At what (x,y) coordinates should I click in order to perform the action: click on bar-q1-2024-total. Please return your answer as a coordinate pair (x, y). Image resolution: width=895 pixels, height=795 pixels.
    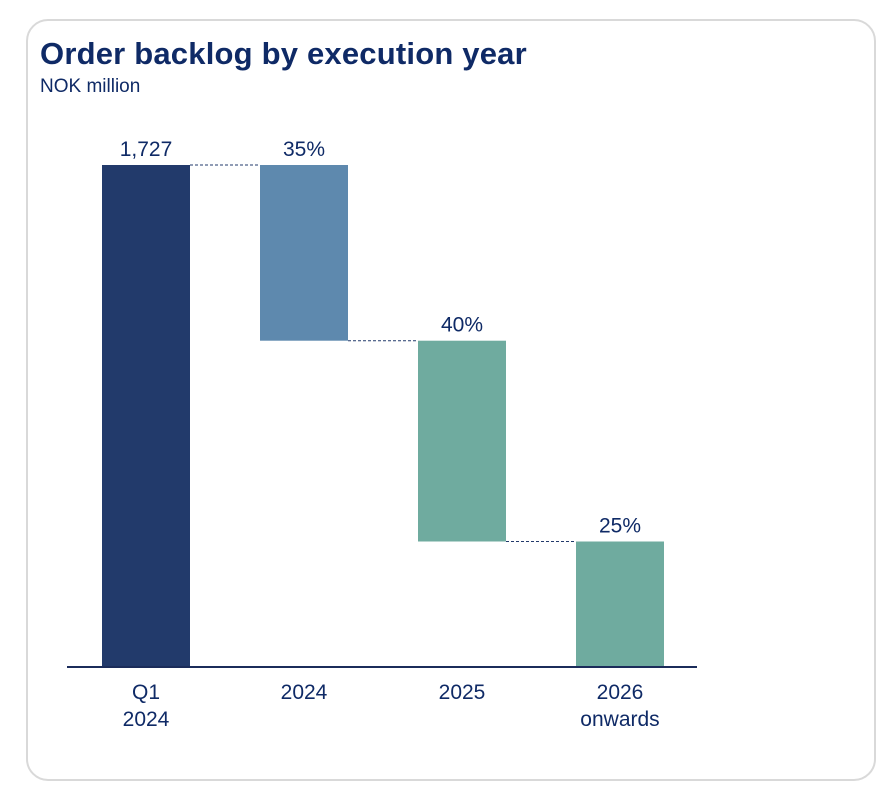
    Looking at the image, I should click on (146, 416).